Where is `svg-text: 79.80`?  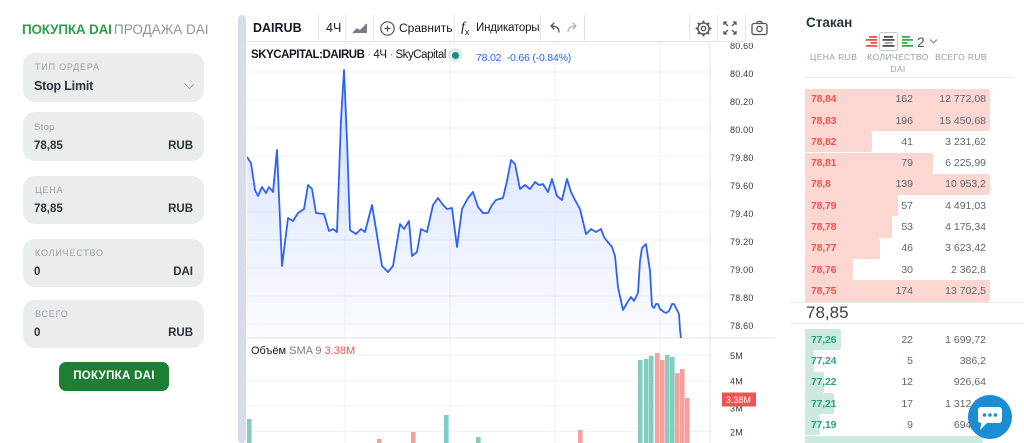 svg-text: 79.80 is located at coordinates (742, 158).